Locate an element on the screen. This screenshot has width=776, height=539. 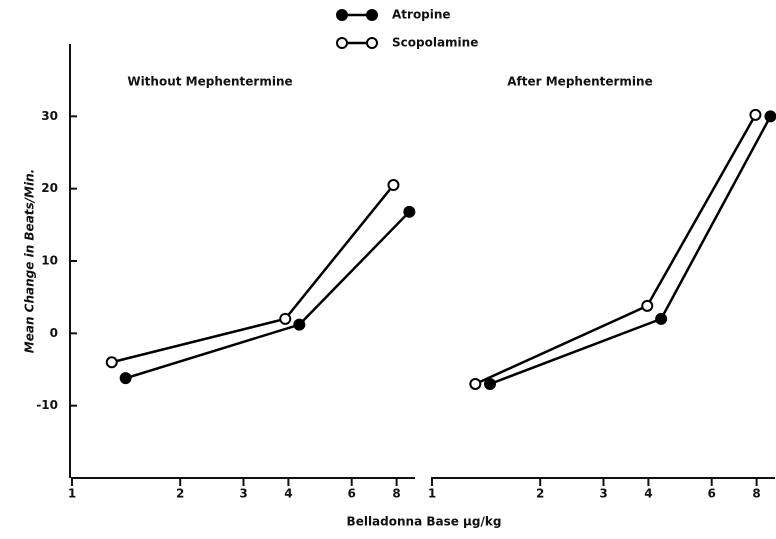
x-axis-label: Belladonna Base µg/kg is located at coordinates (424, 522).